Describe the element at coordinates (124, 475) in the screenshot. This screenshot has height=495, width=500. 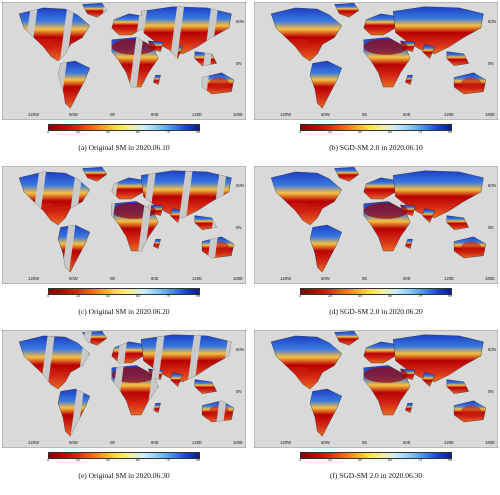
I see `panel-caption: (e) Original SM in 2020.06.30` at that location.